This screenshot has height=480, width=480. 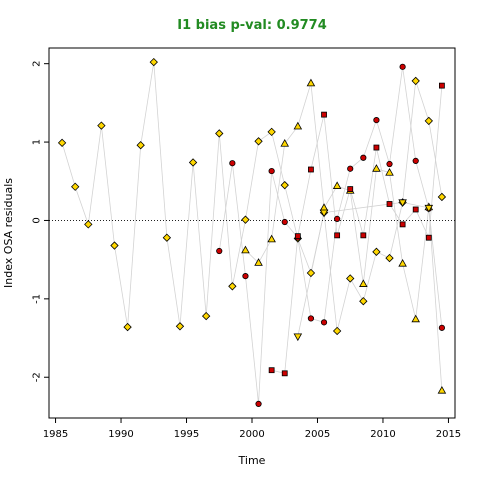 I want to click on series-5-line, so click(x=363, y=269).